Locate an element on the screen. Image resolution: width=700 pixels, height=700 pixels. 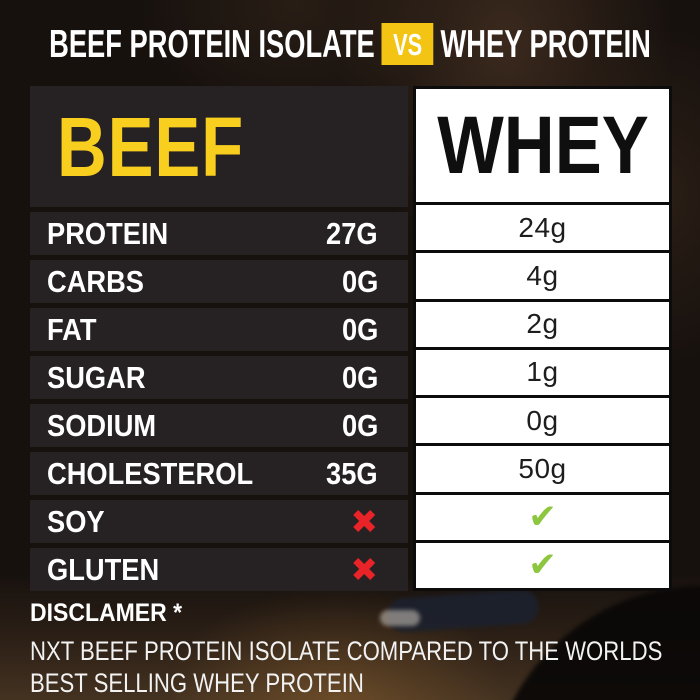
beef-value-fat: 0G is located at coordinates (359, 329).